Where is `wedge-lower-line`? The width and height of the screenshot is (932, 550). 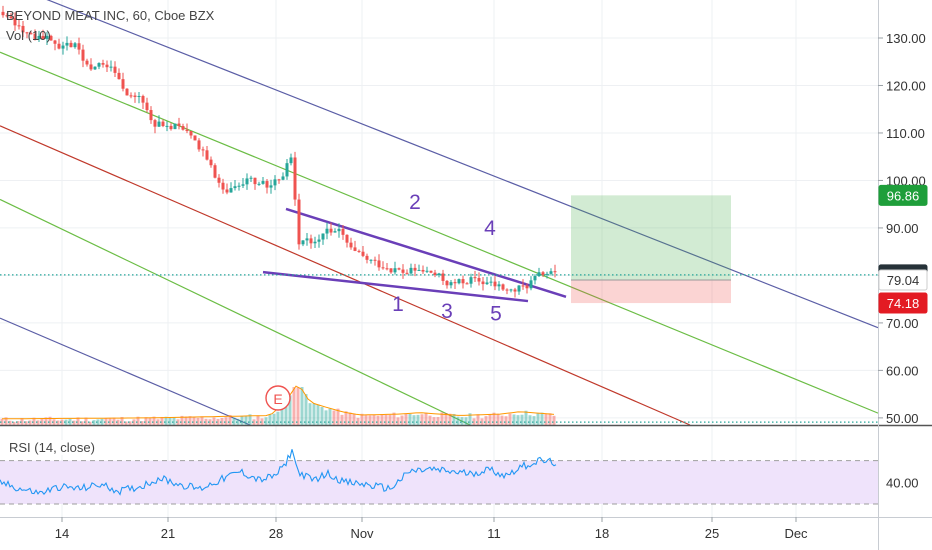 wedge-lower-line is located at coordinates (395, 286).